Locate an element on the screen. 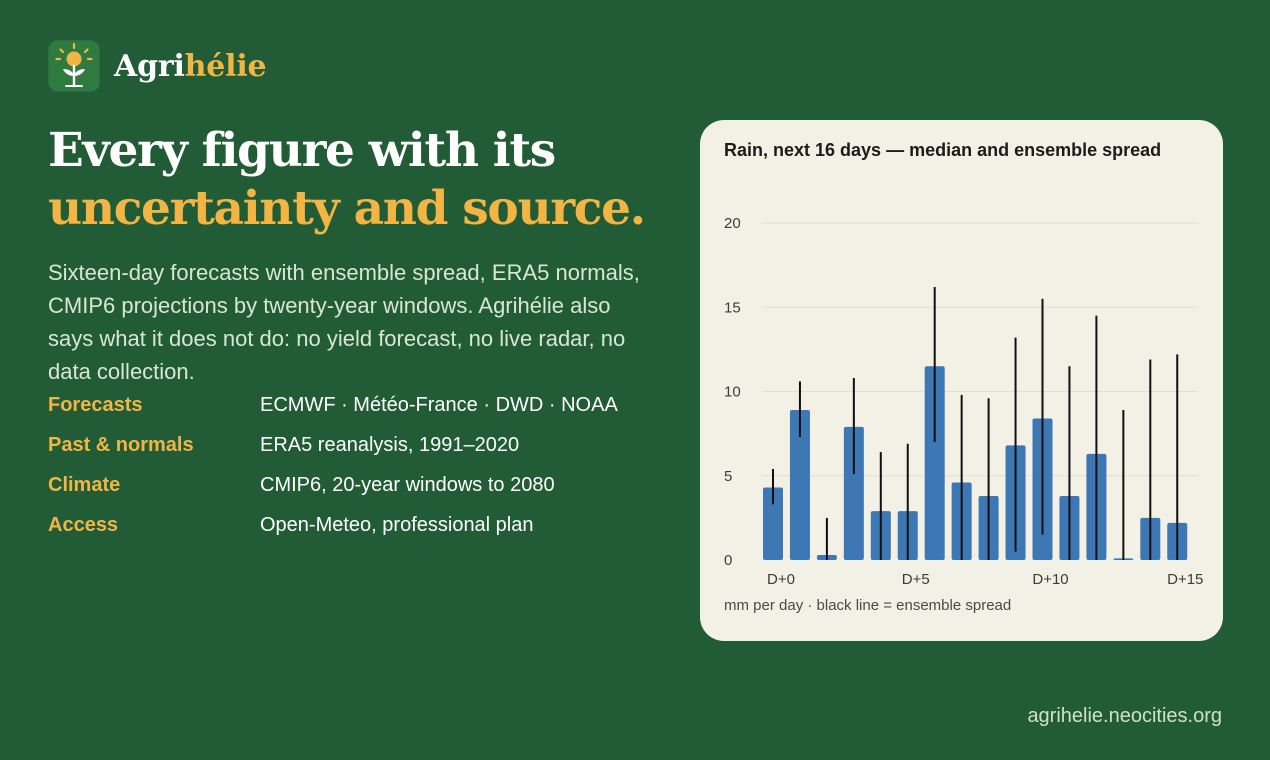  fact-key: Climate is located at coordinates (84, 485).